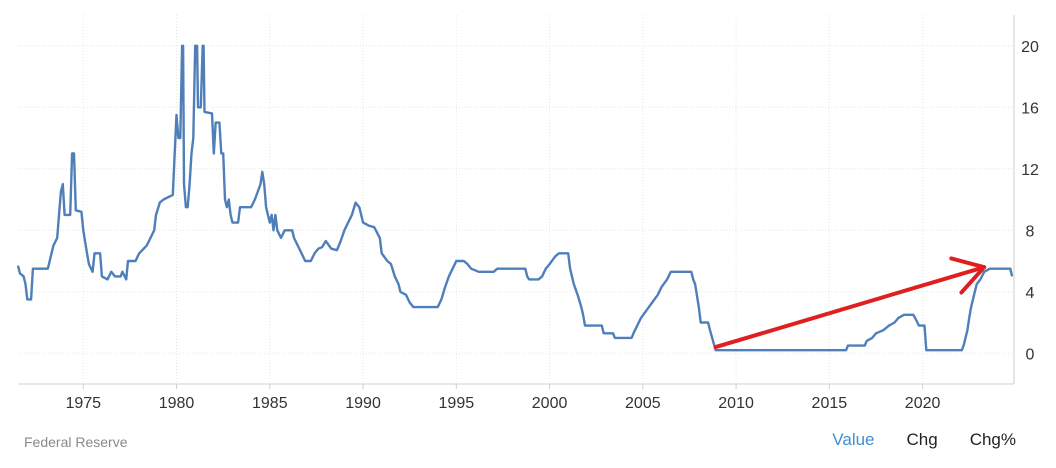  What do you see at coordinates (457, 403) in the screenshot?
I see `x-tick-label: 1995` at bounding box center [457, 403].